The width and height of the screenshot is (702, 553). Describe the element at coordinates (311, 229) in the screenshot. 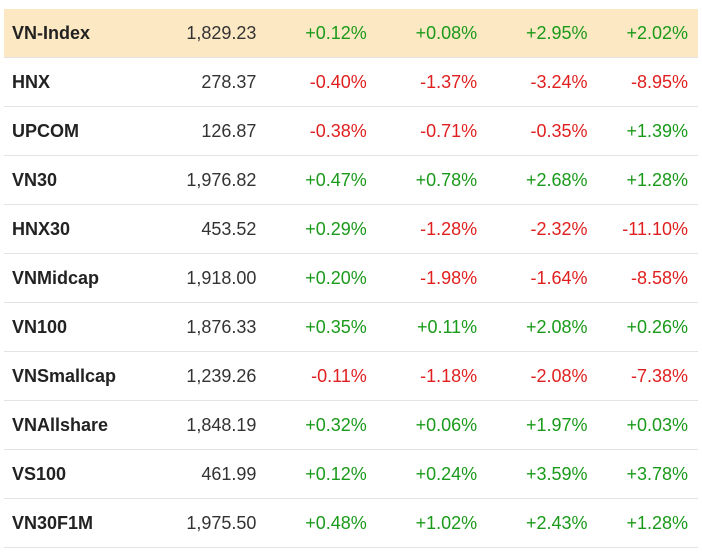

I see `change-1: +0.29%` at that location.